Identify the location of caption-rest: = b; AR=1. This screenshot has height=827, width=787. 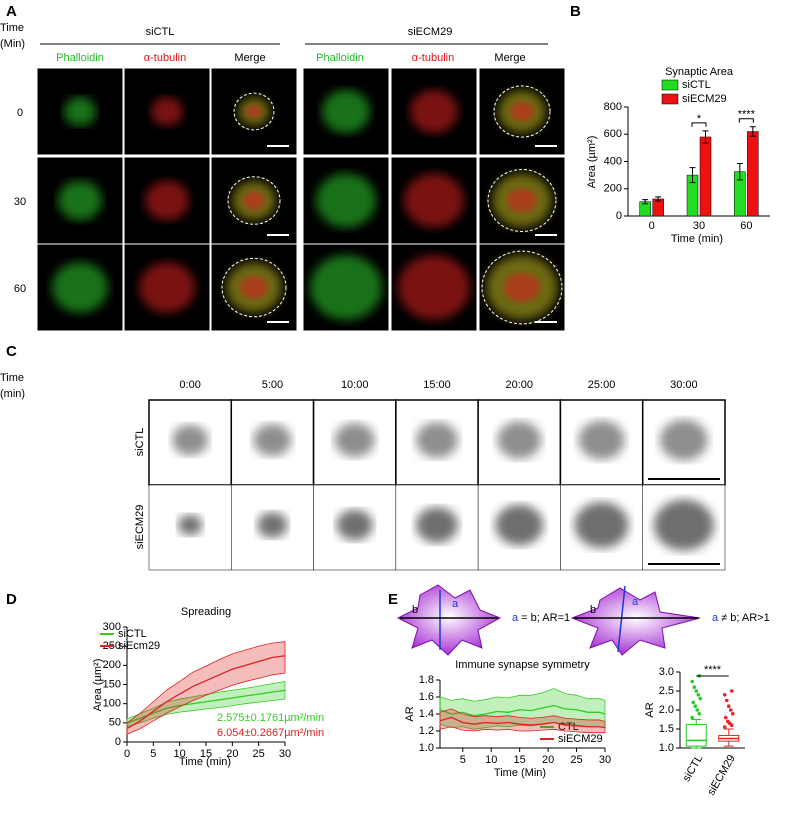
(544, 618).